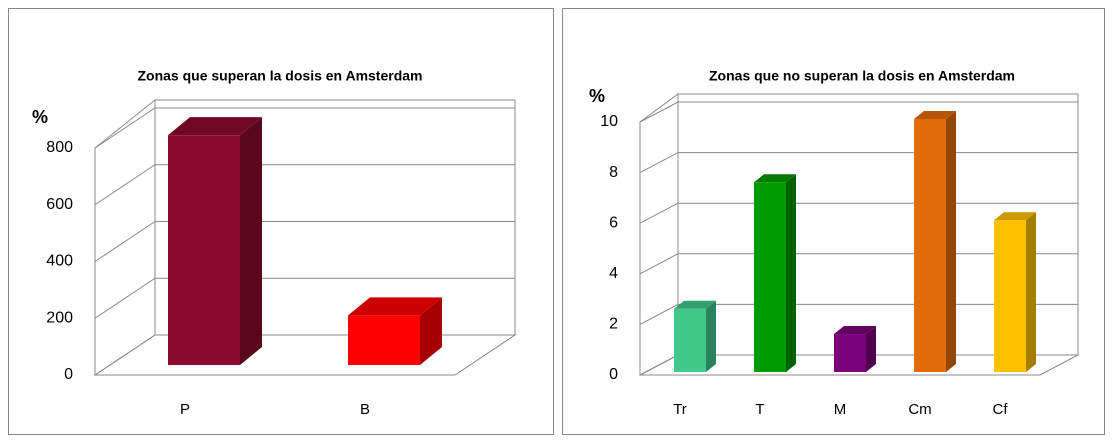  What do you see at coordinates (613, 273) in the screenshot?
I see `y-tick-label: 4` at bounding box center [613, 273].